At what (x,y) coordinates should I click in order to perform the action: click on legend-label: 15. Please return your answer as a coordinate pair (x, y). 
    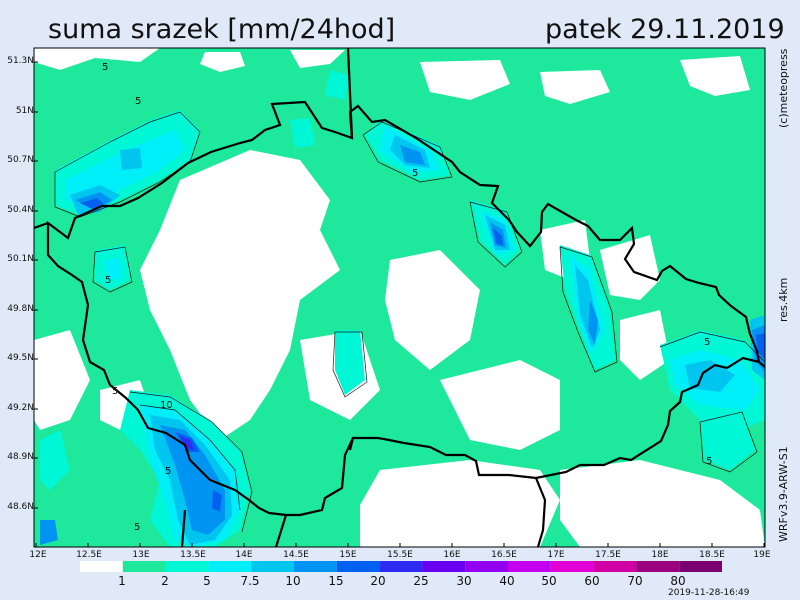
    Looking at the image, I should click on (336, 581).